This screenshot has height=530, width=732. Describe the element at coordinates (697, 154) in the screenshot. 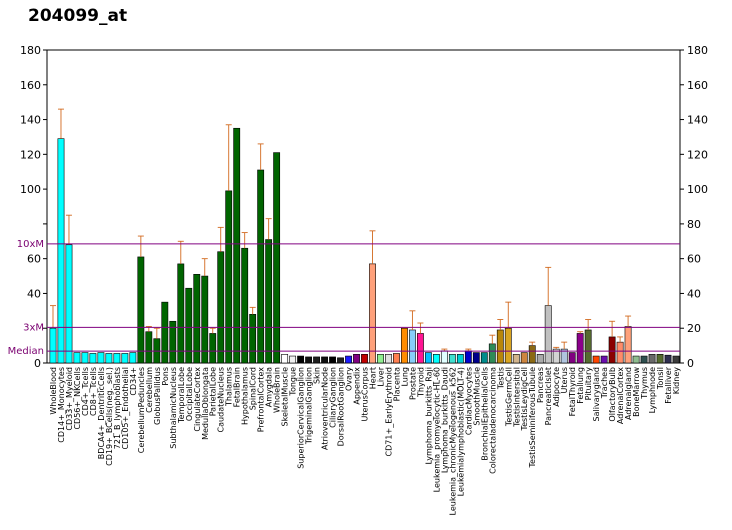

I see `y-tick-label-right: 120` at that location.